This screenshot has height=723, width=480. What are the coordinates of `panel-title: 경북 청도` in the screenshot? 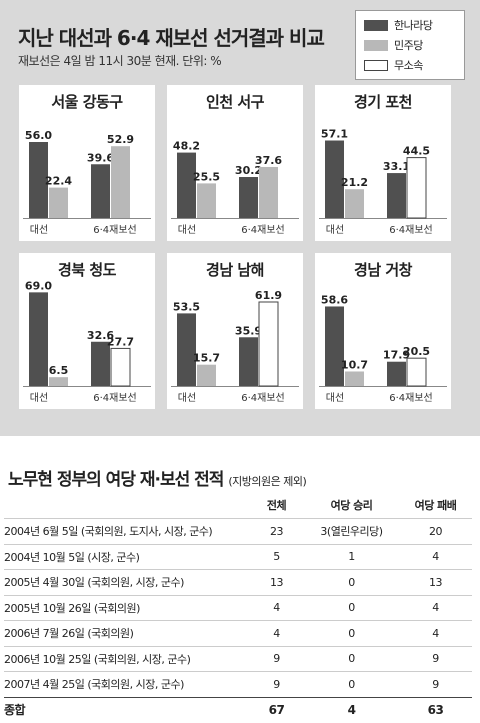 It's located at (87, 270).